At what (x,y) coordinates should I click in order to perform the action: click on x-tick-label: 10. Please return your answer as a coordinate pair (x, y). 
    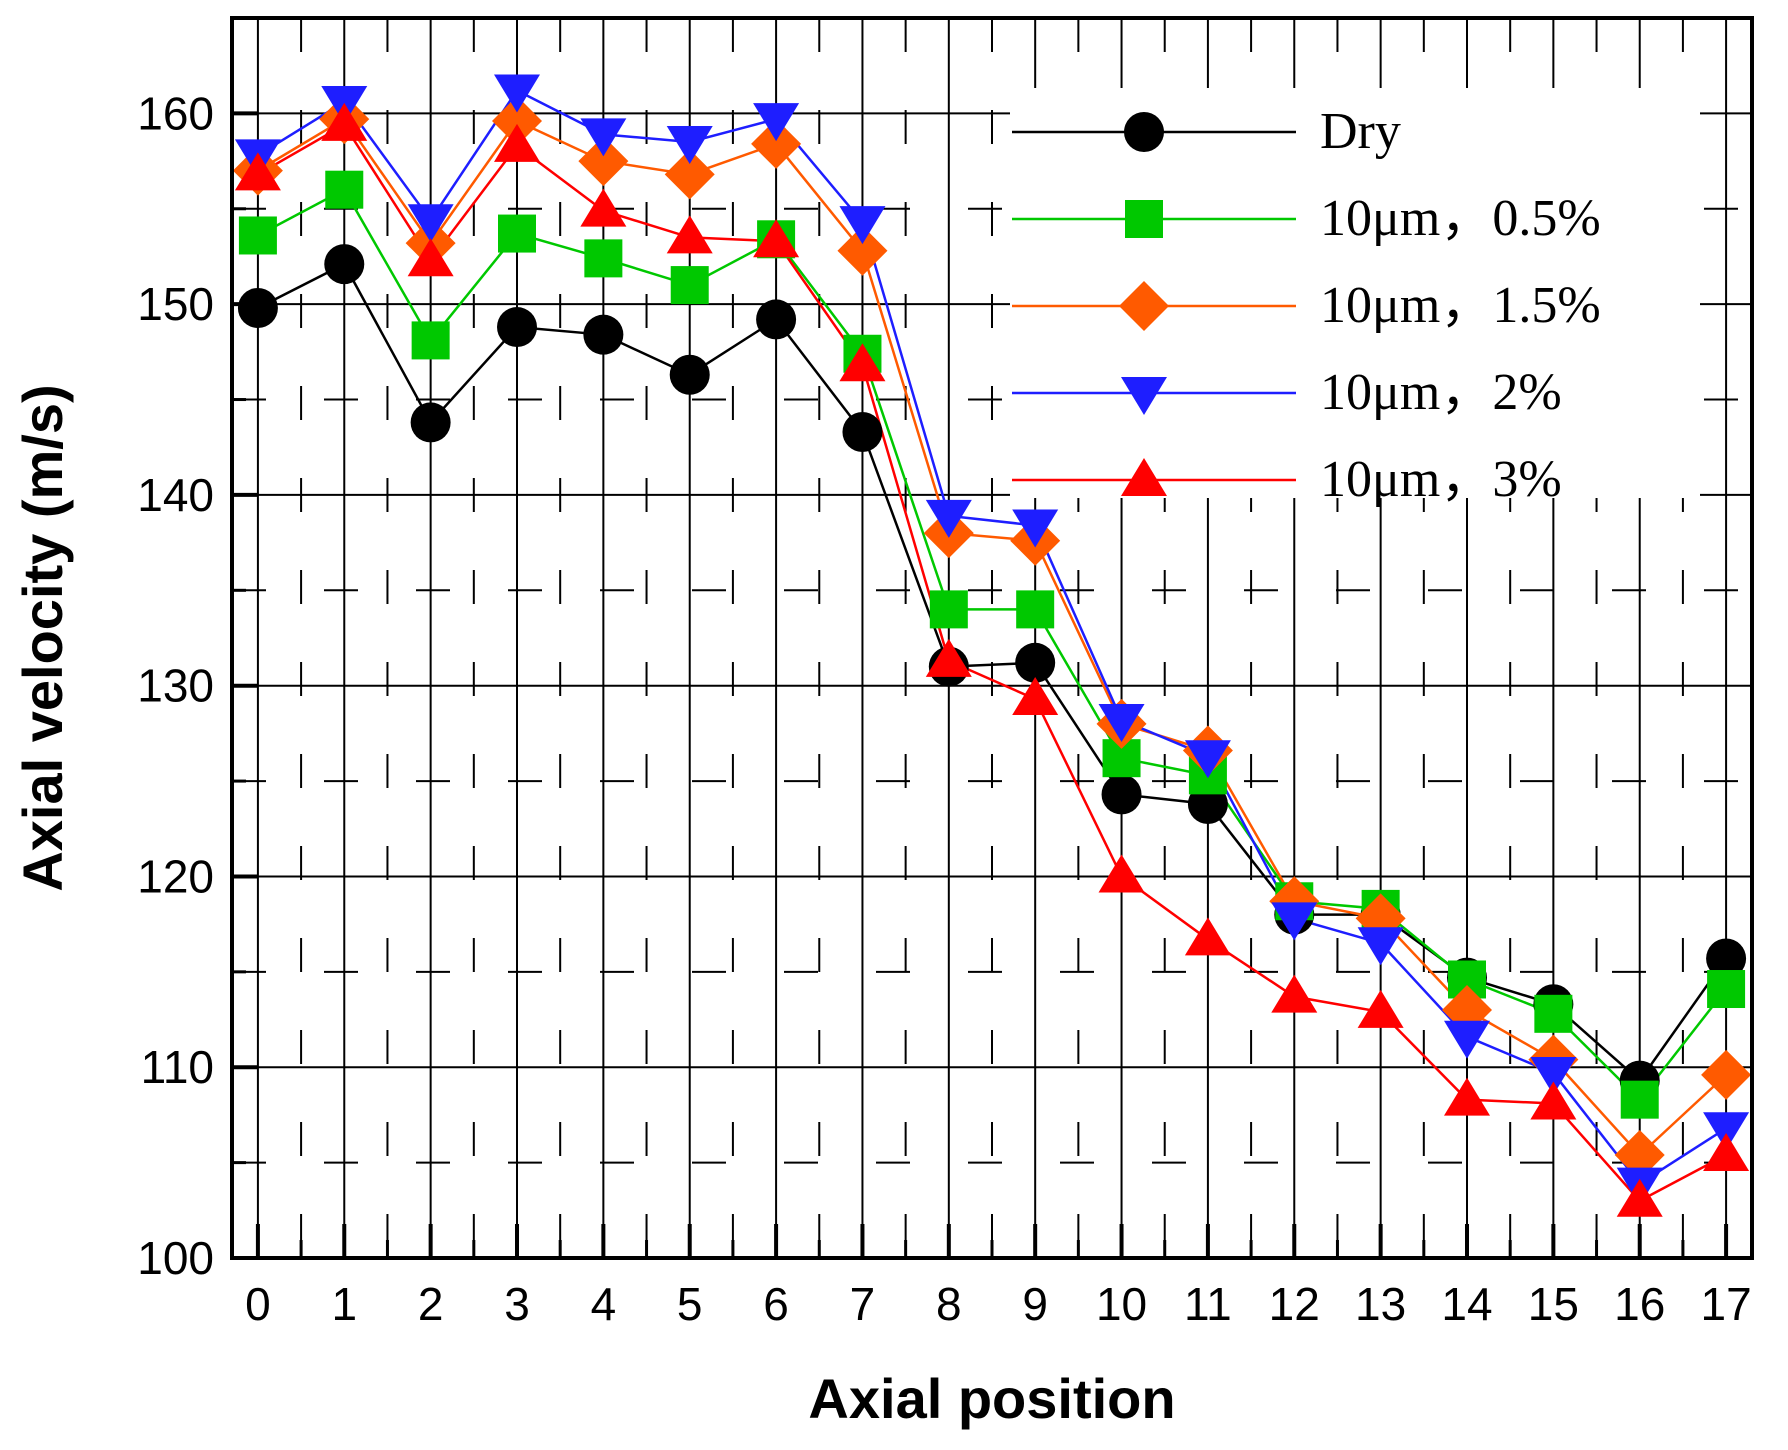
    Looking at the image, I should click on (1121, 1304).